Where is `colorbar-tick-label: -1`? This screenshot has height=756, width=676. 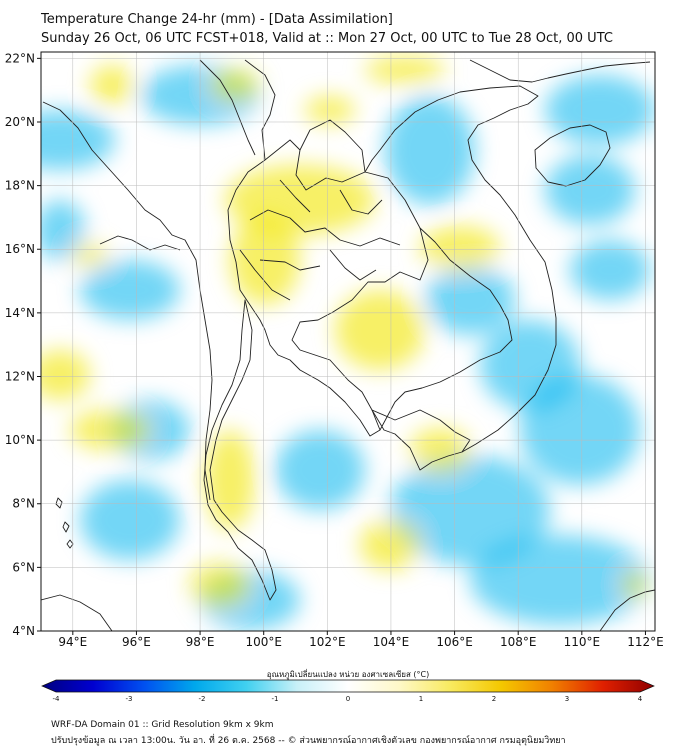 colorbar-tick-label: -1 is located at coordinates (275, 699).